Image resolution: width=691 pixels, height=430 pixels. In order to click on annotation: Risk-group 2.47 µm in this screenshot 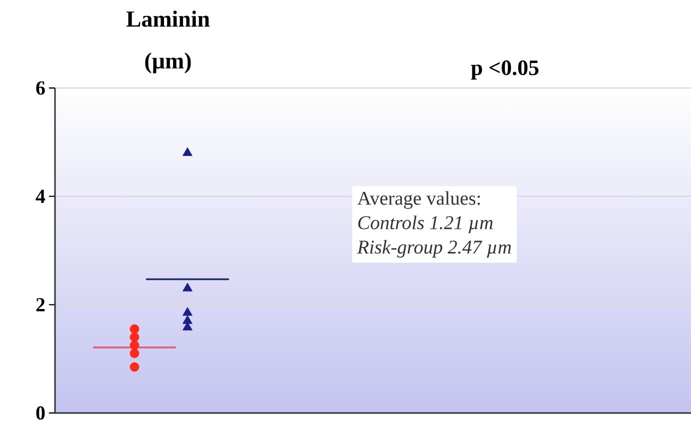, I will do `click(434, 249)`.